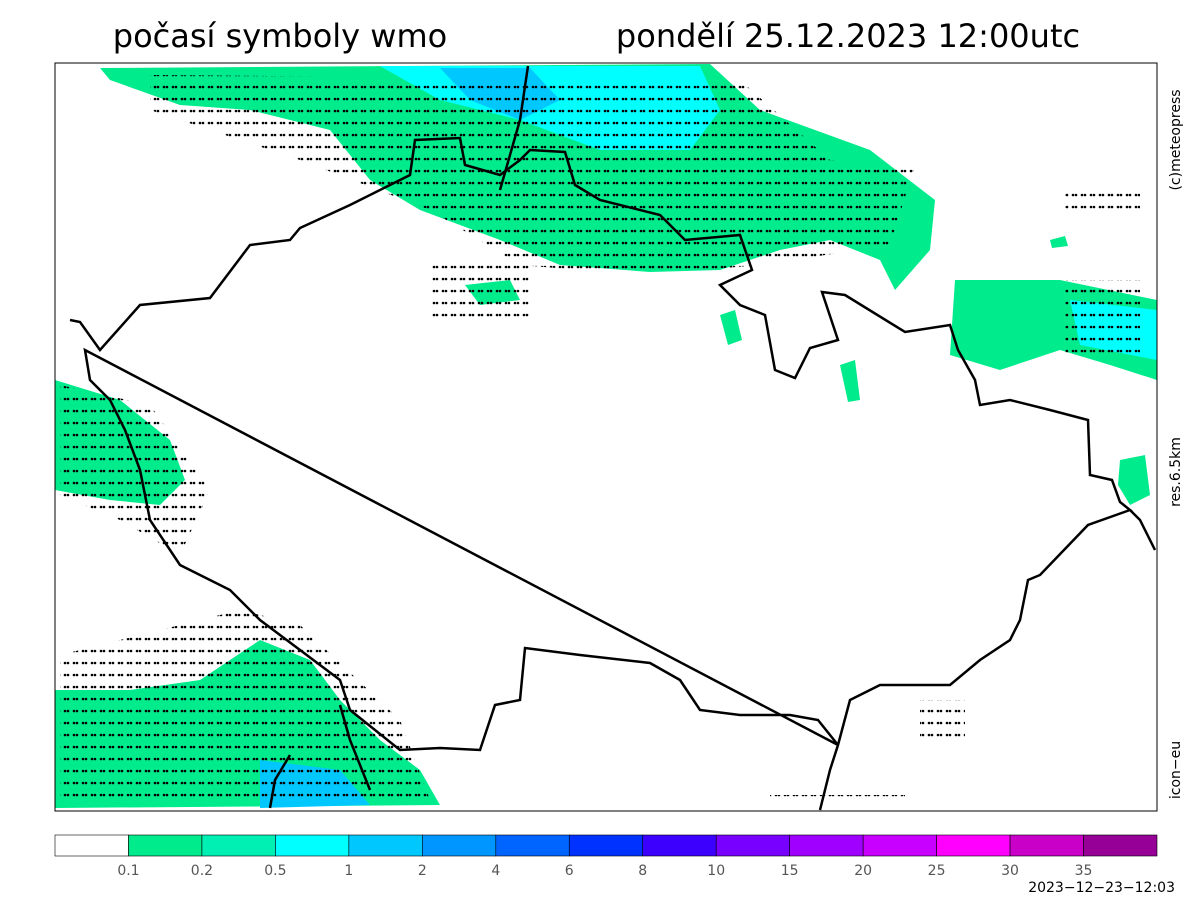 The width and height of the screenshot is (1200, 904). I want to click on legend-label: 0.5, so click(275, 871).